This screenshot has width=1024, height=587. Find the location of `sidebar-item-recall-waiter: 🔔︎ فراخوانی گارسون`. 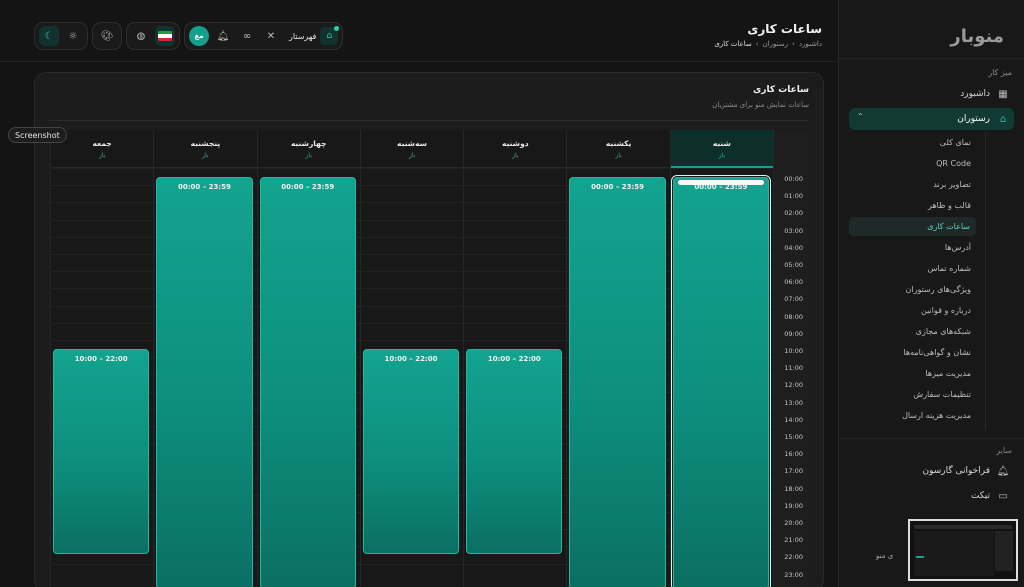

sidebar-item-recall-waiter: 🔔︎ فراخوانی گارسون is located at coordinates (966, 471).